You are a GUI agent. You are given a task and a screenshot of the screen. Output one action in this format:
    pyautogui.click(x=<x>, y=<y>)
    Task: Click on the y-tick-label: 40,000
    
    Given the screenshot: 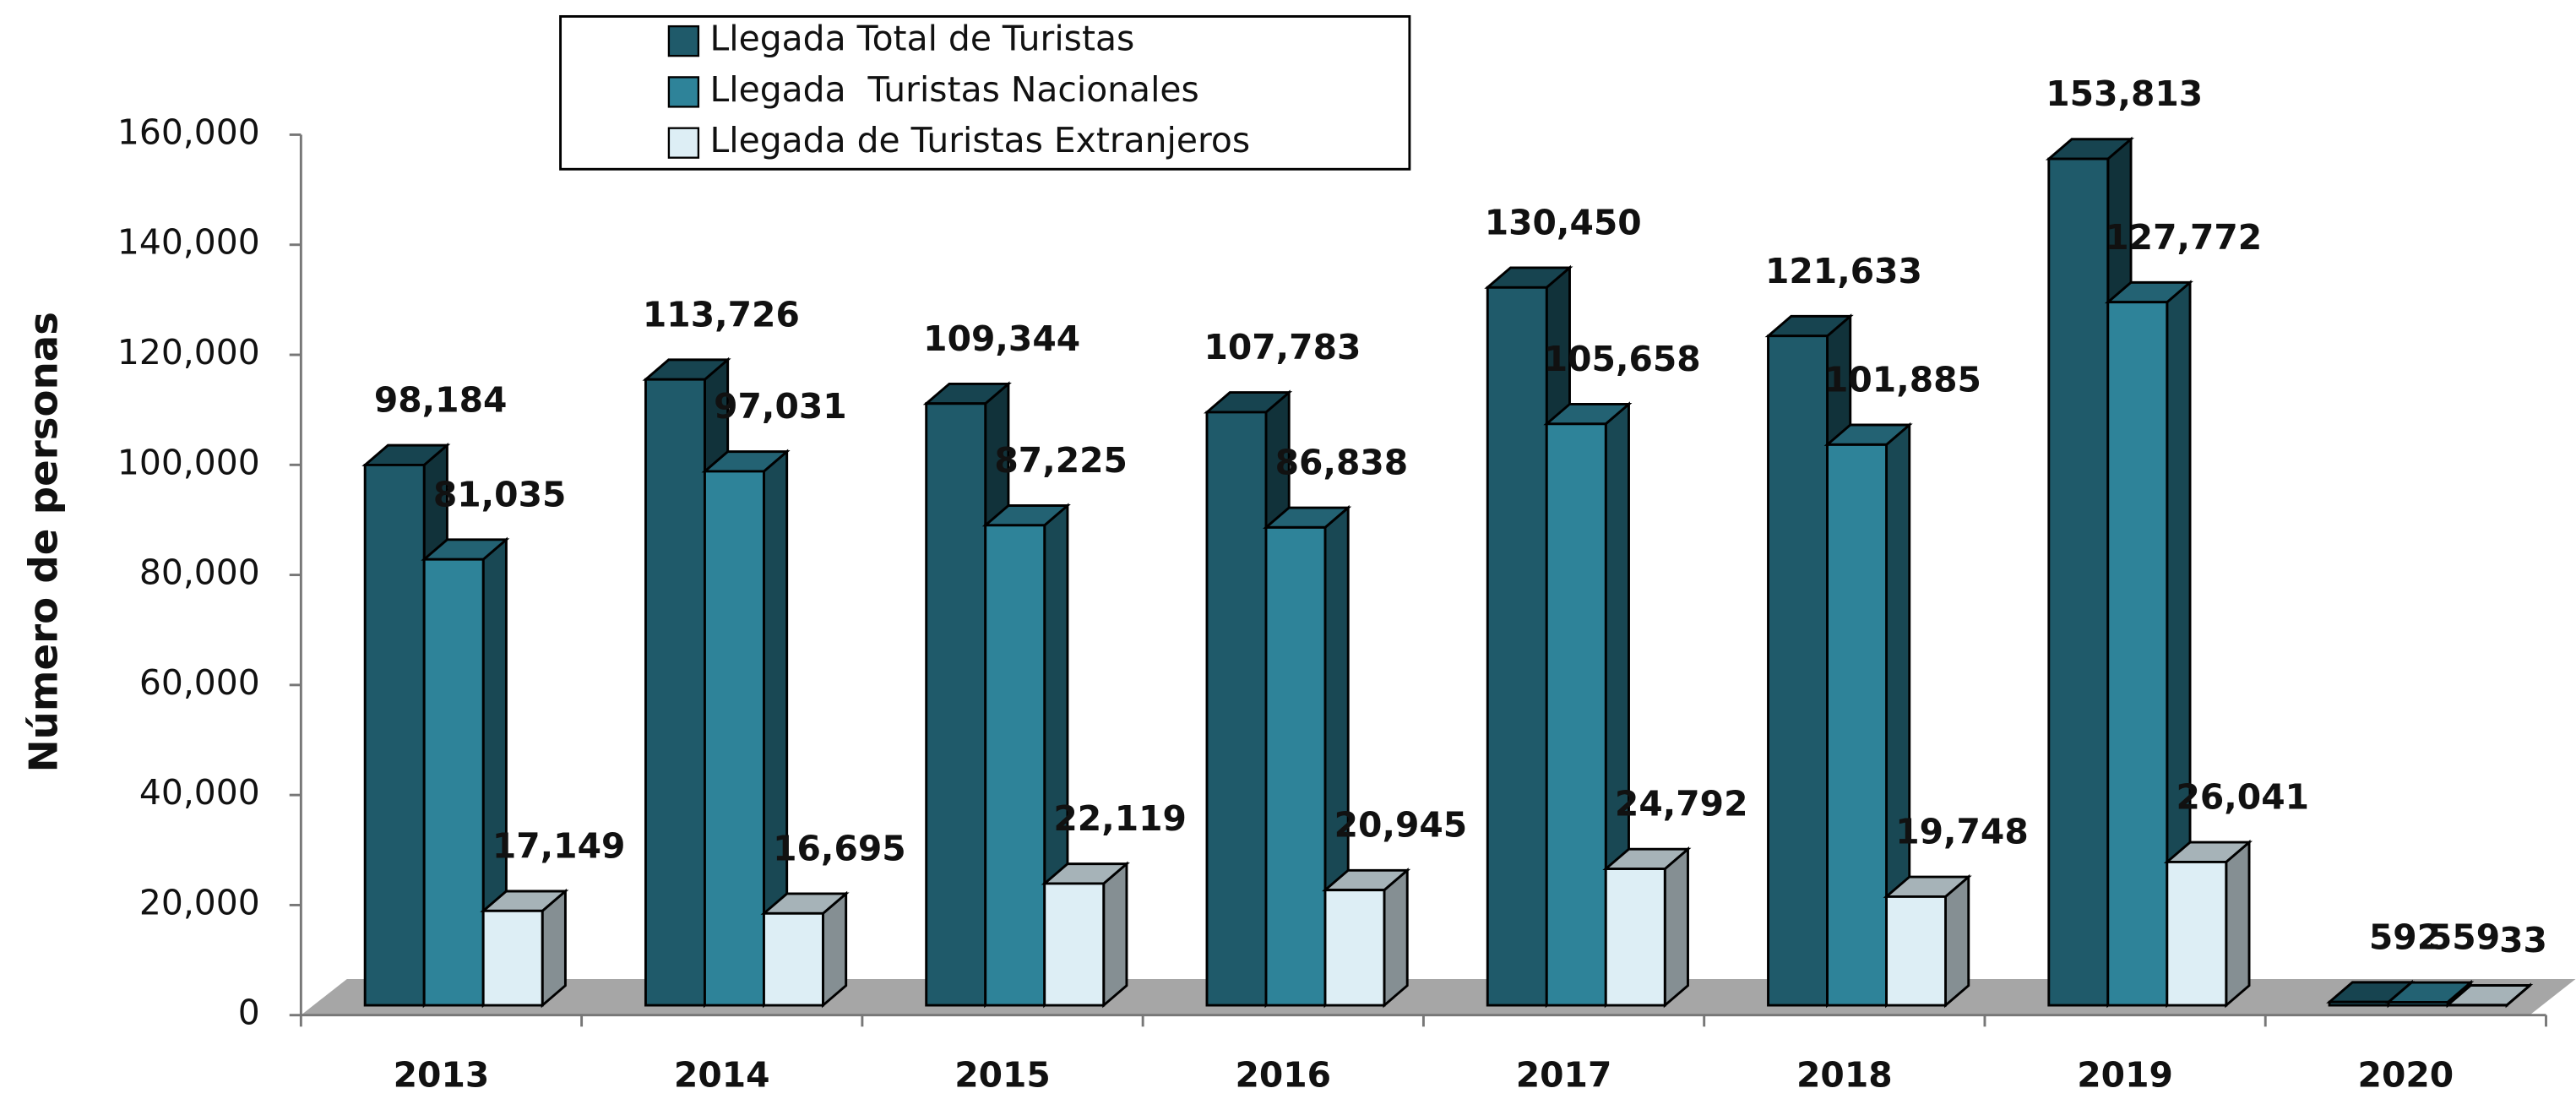 What is the action you would take?
    pyautogui.click(x=199, y=792)
    